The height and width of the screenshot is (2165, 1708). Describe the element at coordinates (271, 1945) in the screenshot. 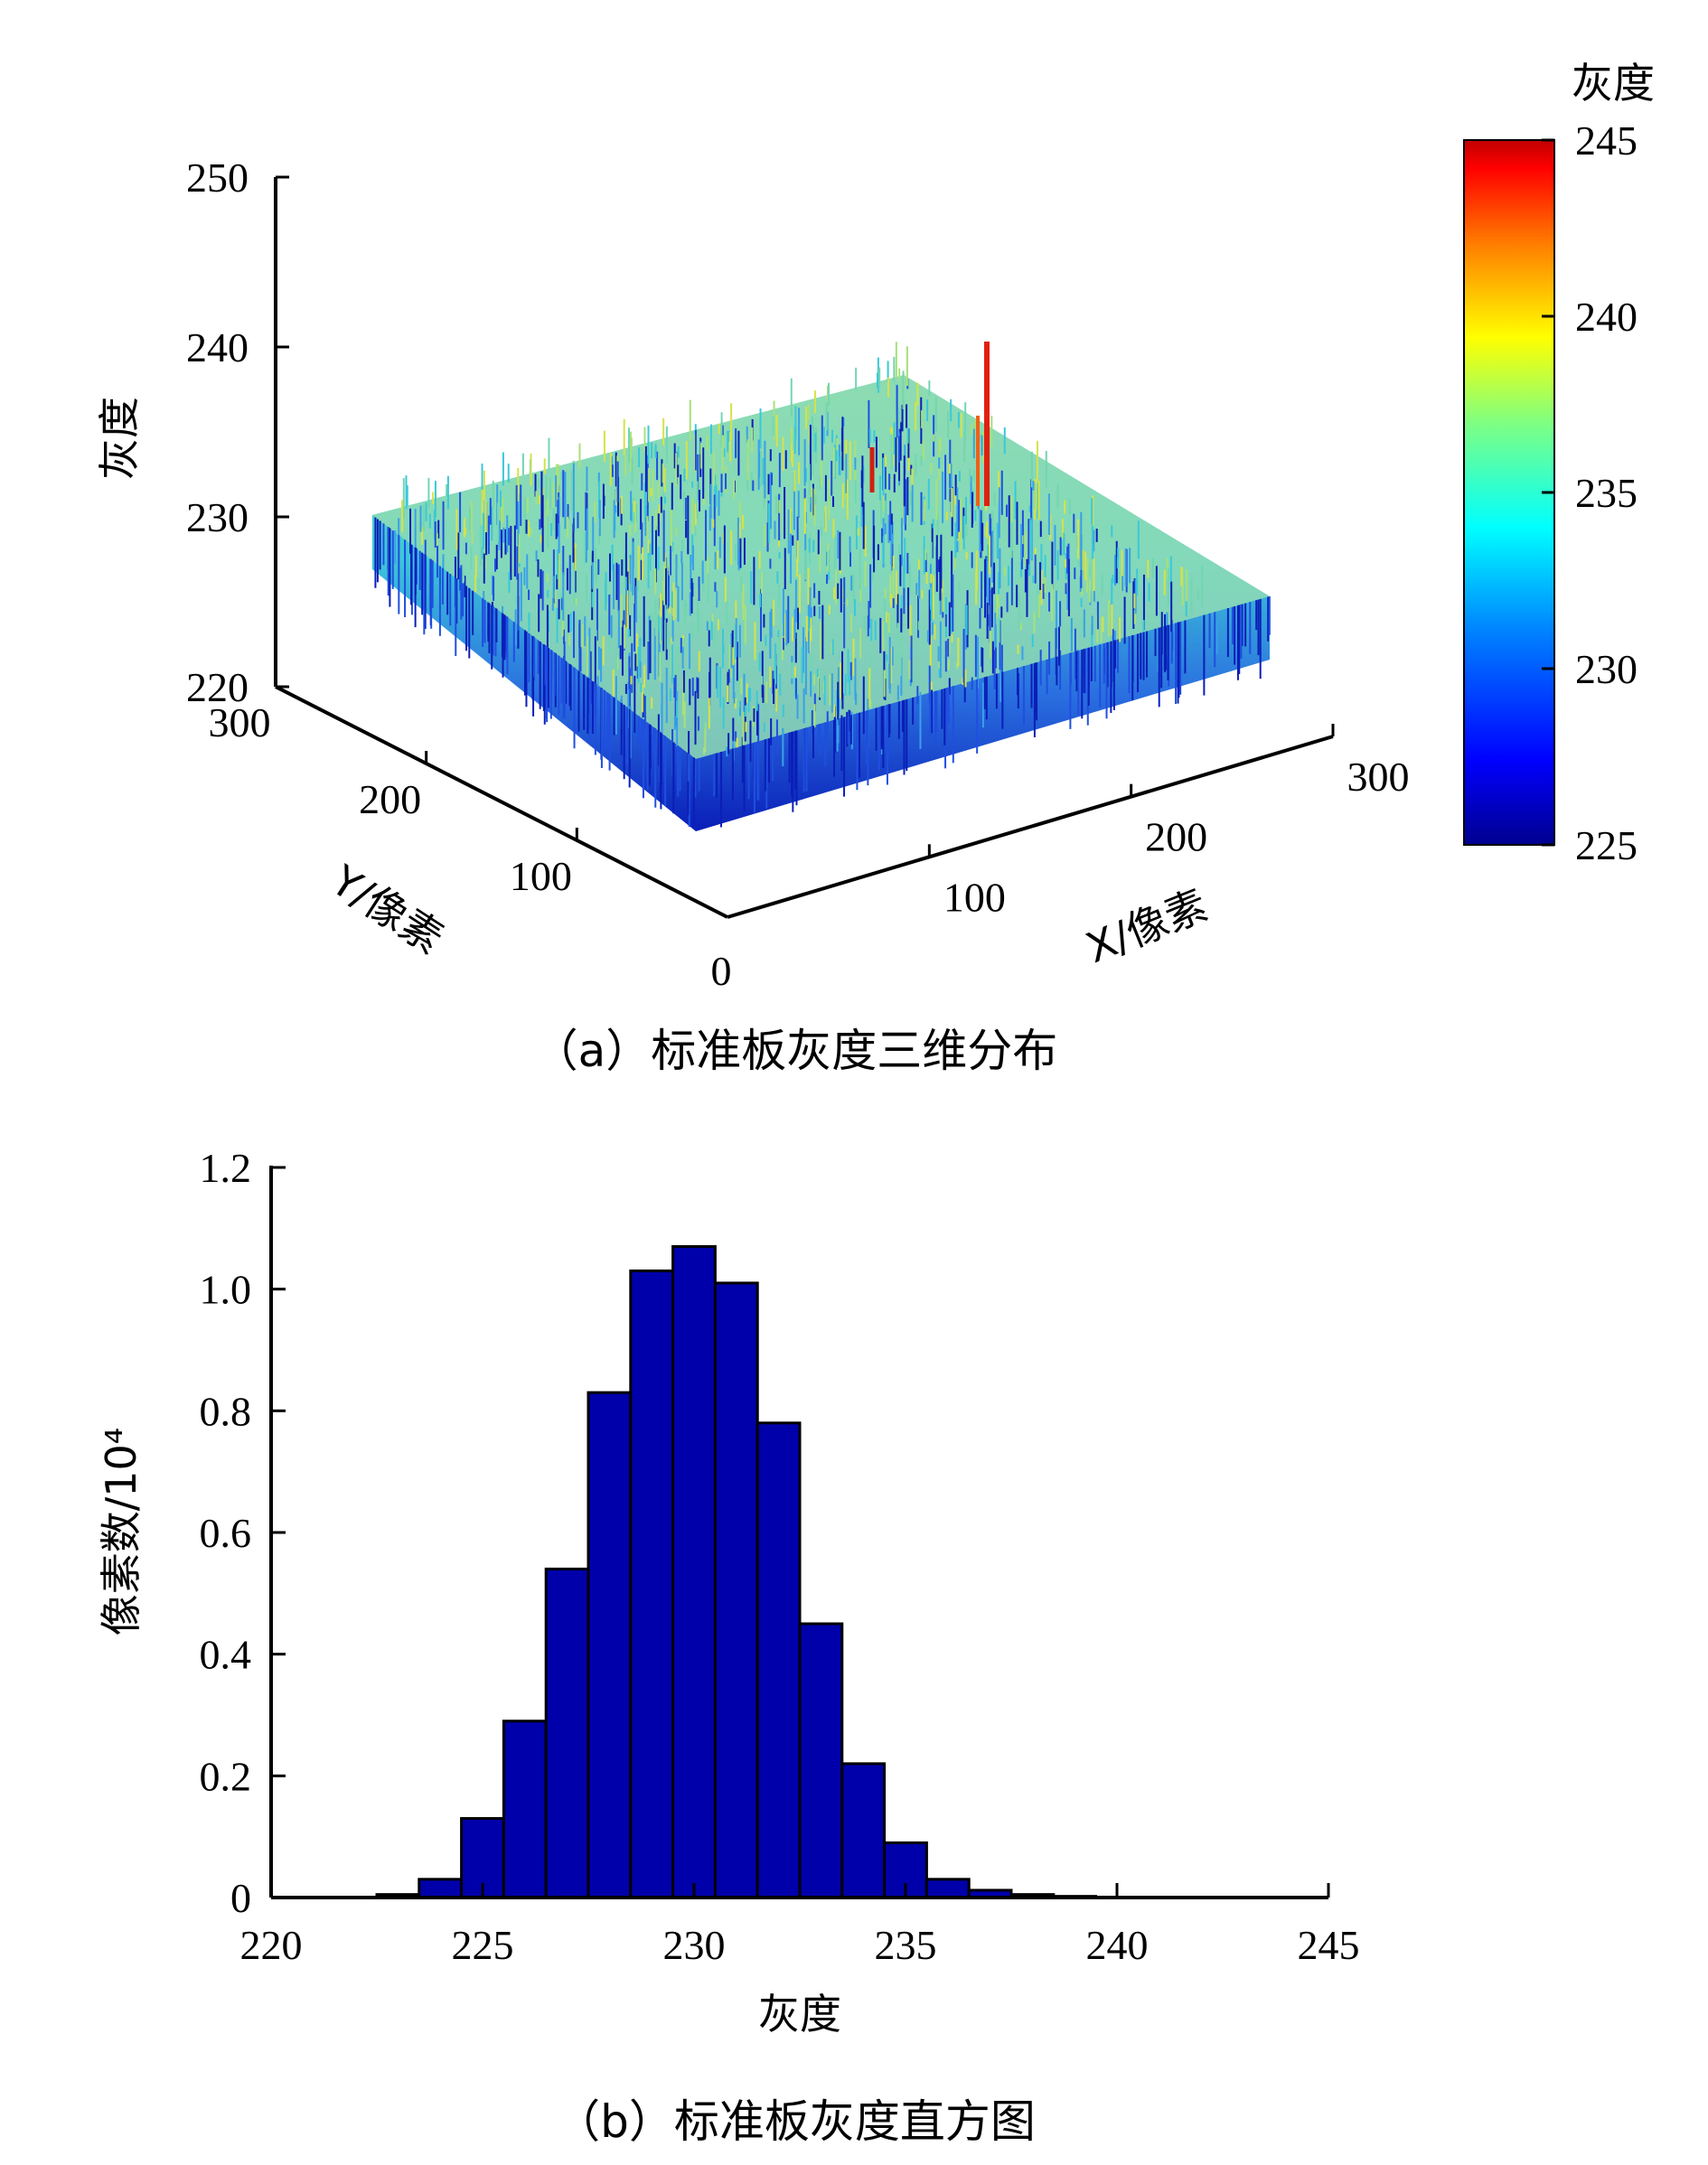

I see `hist-x-tick-label: 220` at that location.